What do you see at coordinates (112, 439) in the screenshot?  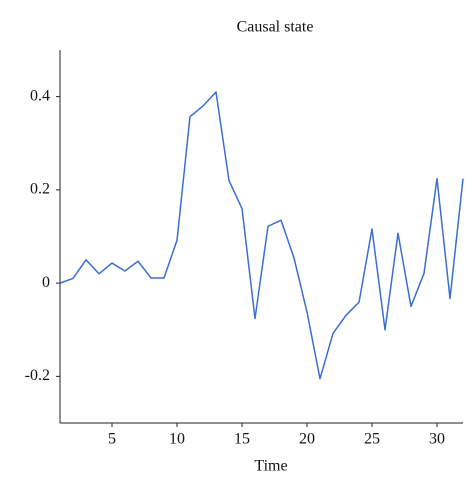 I see `x-tick-label: 5` at bounding box center [112, 439].